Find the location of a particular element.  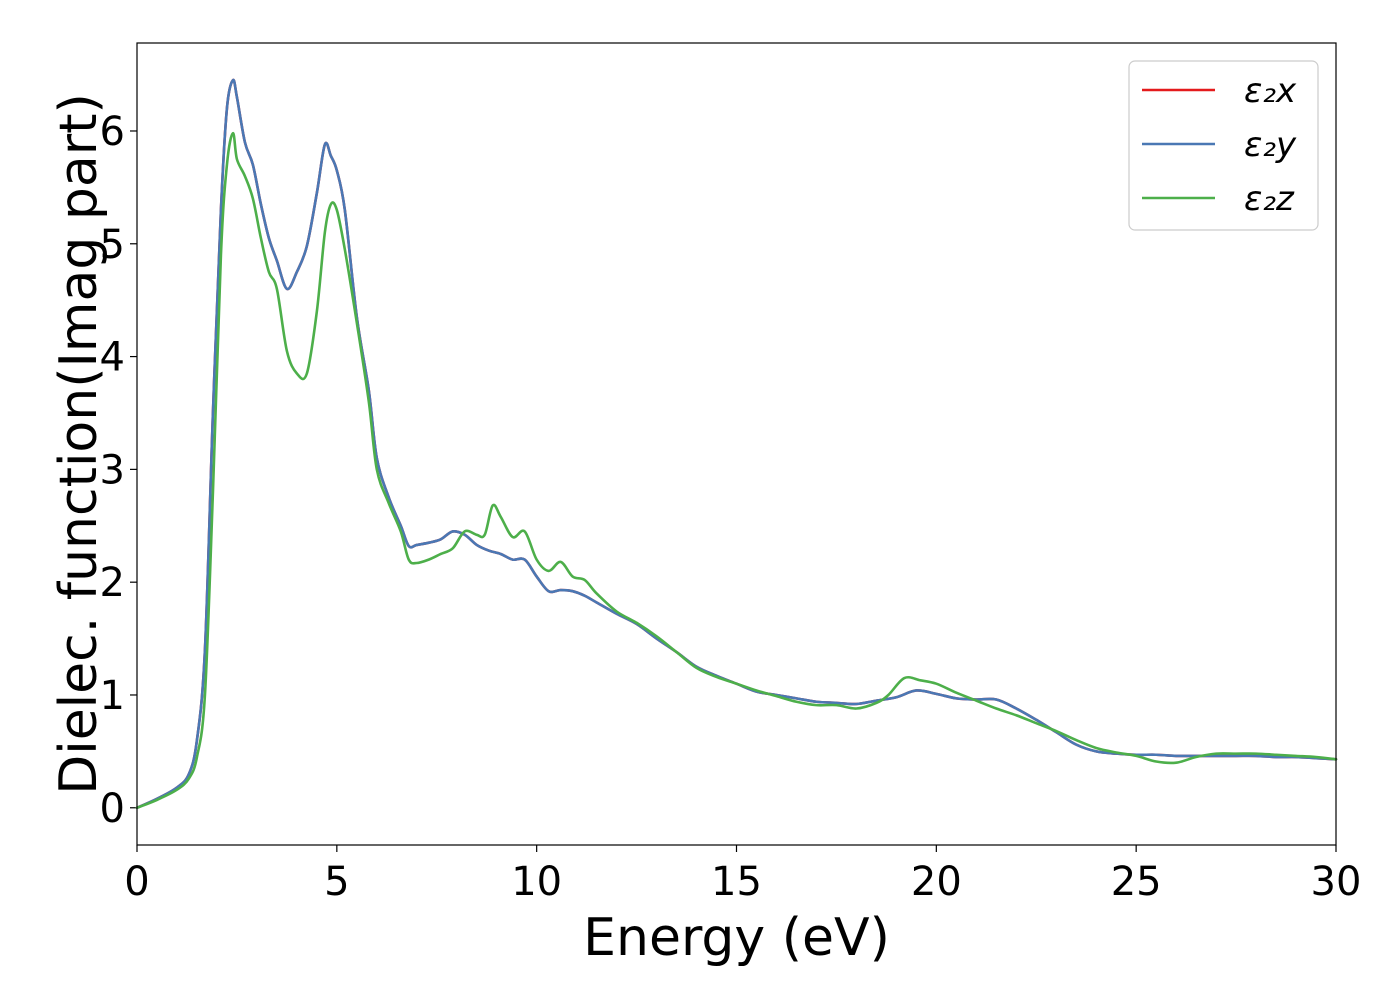

y-tick-label: 3 is located at coordinates (112, 470).